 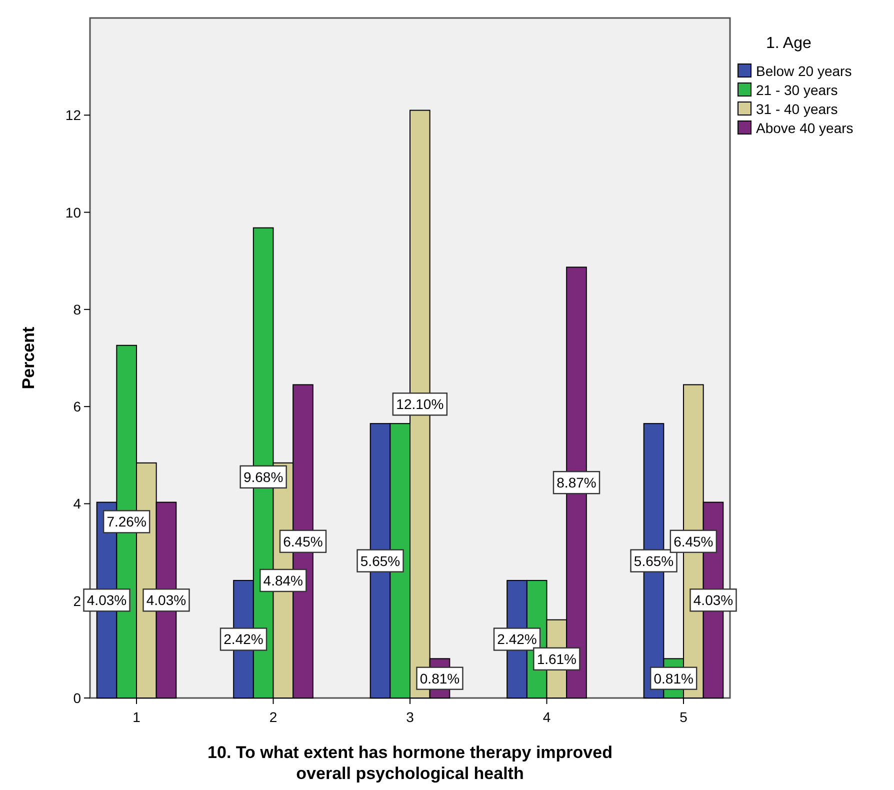 What do you see at coordinates (805, 128) in the screenshot?
I see `legend-label: Above 40 years` at bounding box center [805, 128].